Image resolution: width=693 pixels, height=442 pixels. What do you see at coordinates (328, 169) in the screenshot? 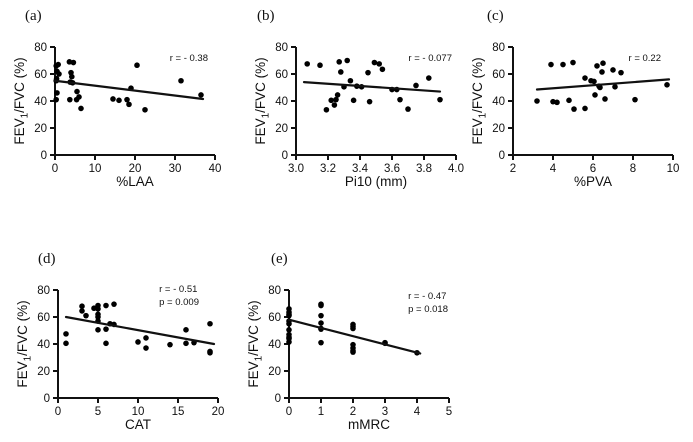
I see `svg-text: 3.2` at bounding box center [328, 169].